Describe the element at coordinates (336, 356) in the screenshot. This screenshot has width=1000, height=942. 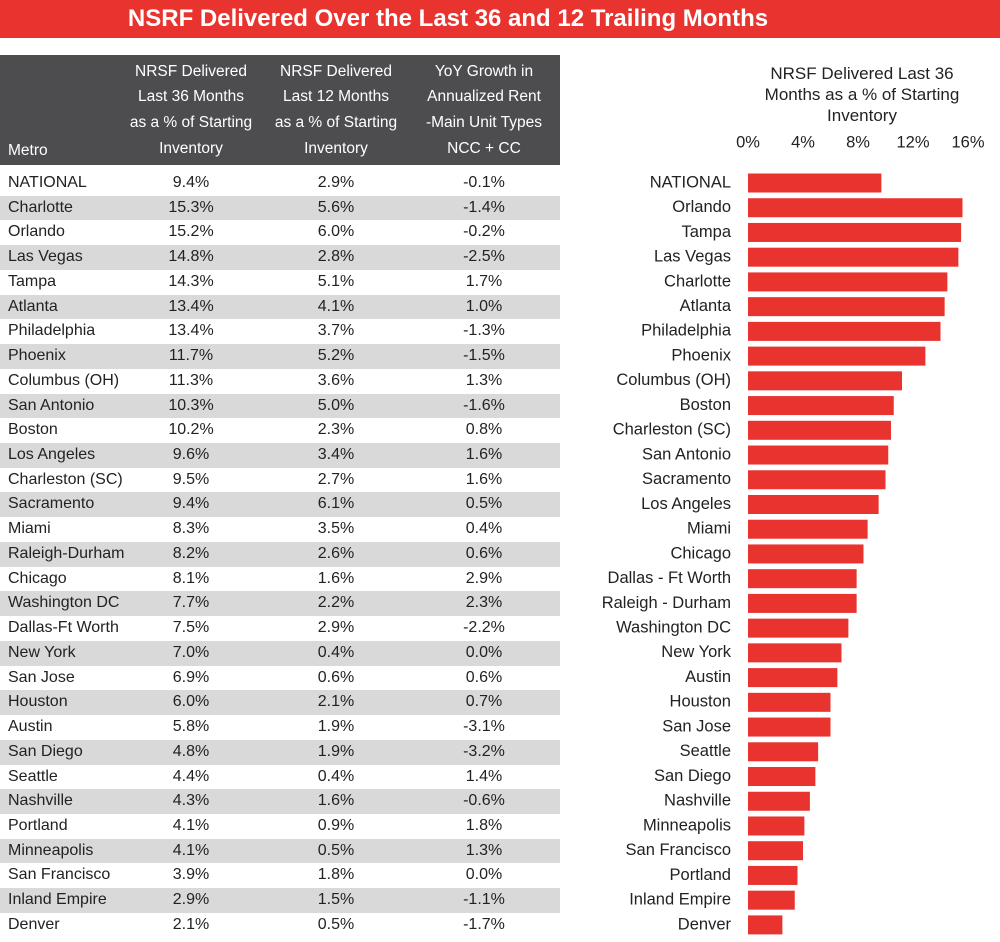
I see `table-cell: 5.2%` at that location.